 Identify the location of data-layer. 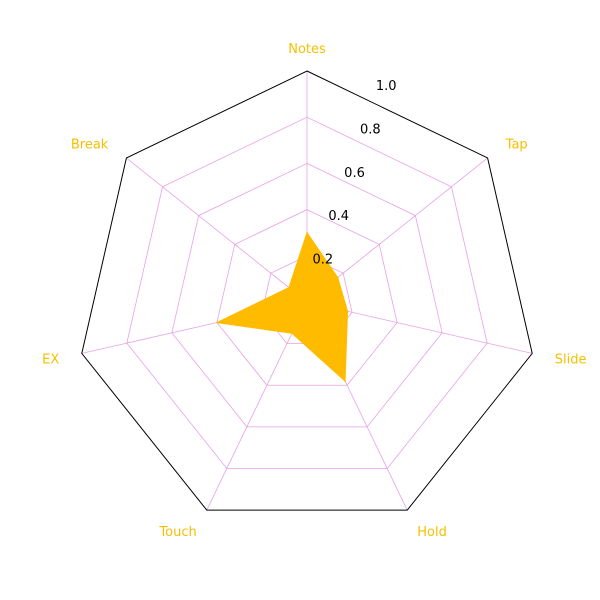
(282, 307).